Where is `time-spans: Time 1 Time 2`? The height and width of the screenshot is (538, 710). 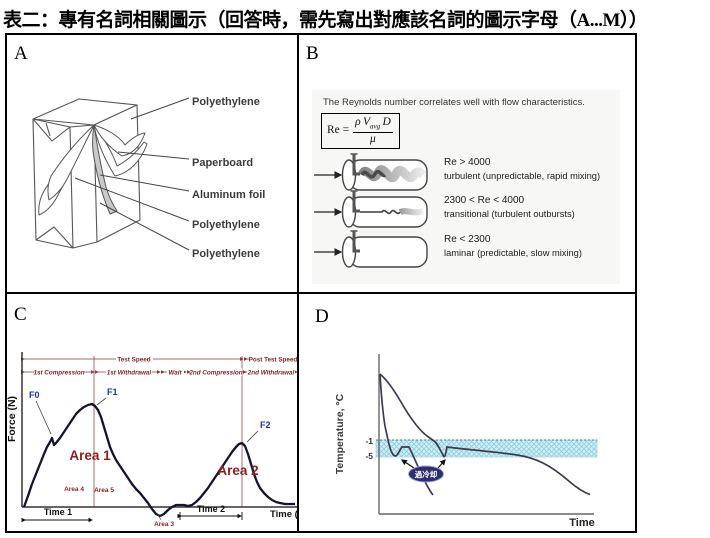
time-spans: Time 1 Time 2 is located at coordinates (132, 513).